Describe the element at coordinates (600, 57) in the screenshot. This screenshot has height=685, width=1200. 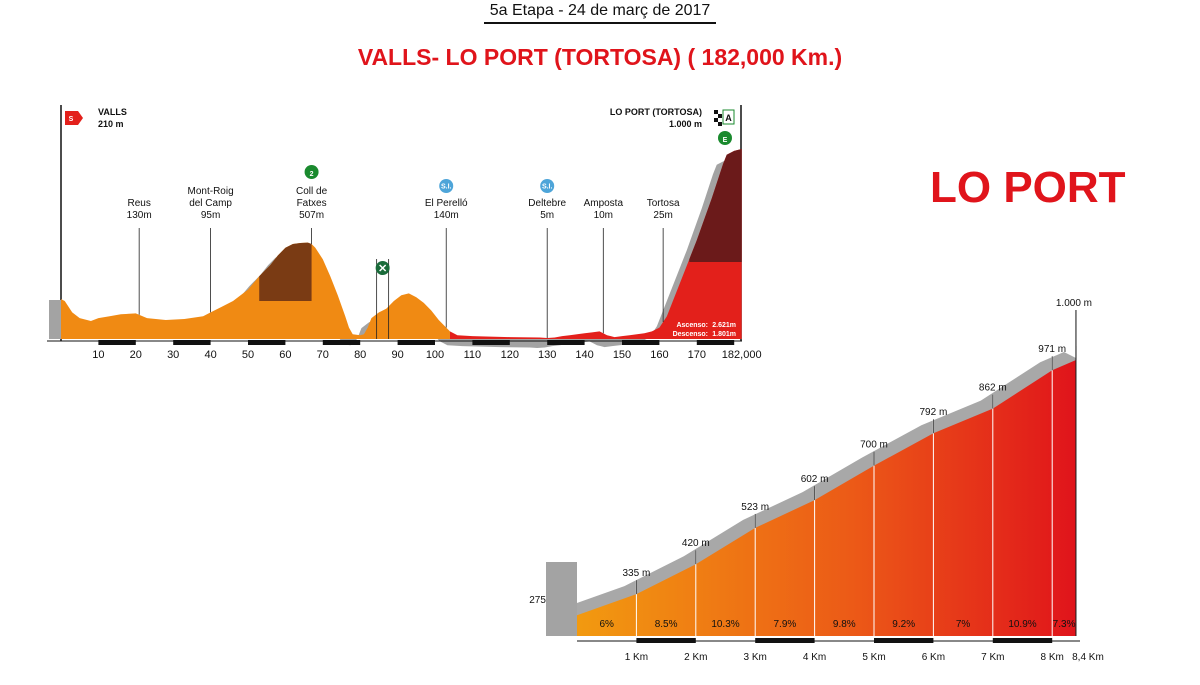
I see `stage-title: VALLS- LO PORT (TORTOSA) ( 182,000 Km.)` at that location.